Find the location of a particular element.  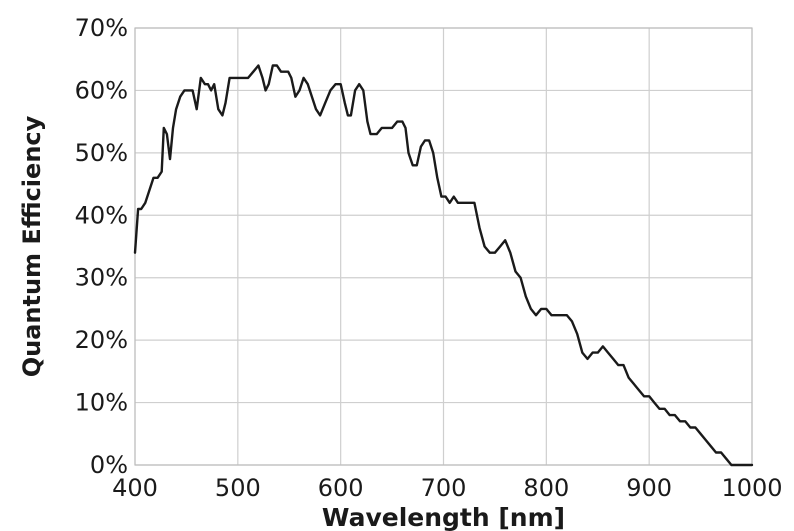

x-tick-label: 800 is located at coordinates (546, 488).